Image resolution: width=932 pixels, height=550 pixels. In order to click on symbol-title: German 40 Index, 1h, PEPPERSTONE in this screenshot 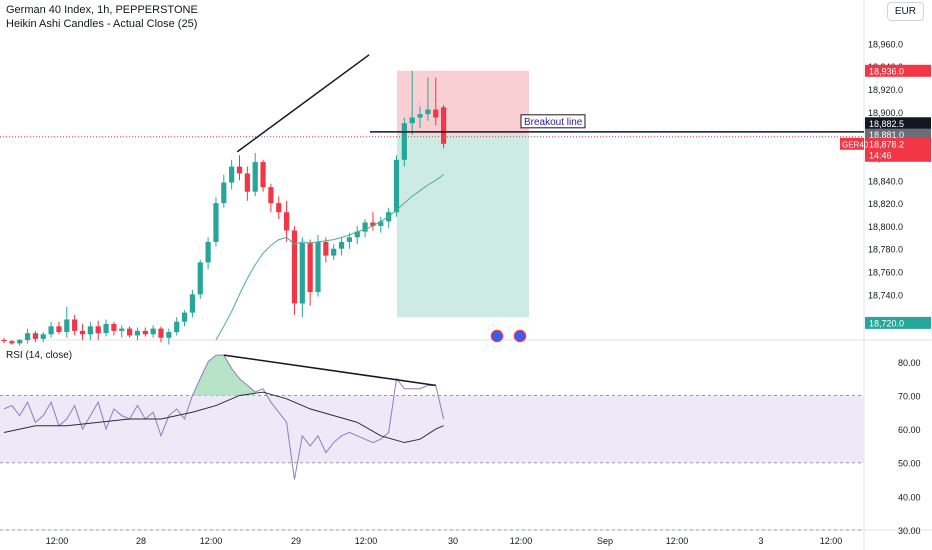, I will do `click(102, 10)`.